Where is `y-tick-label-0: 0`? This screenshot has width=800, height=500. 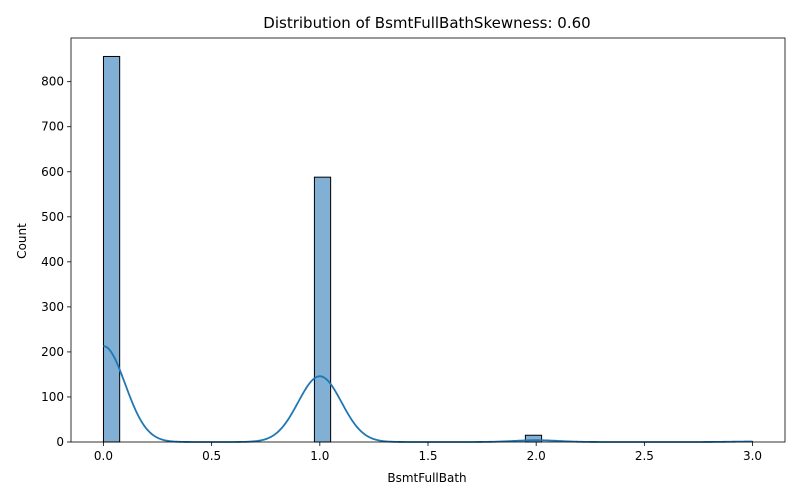
y-tick-label-0: 0 is located at coordinates (60, 442).